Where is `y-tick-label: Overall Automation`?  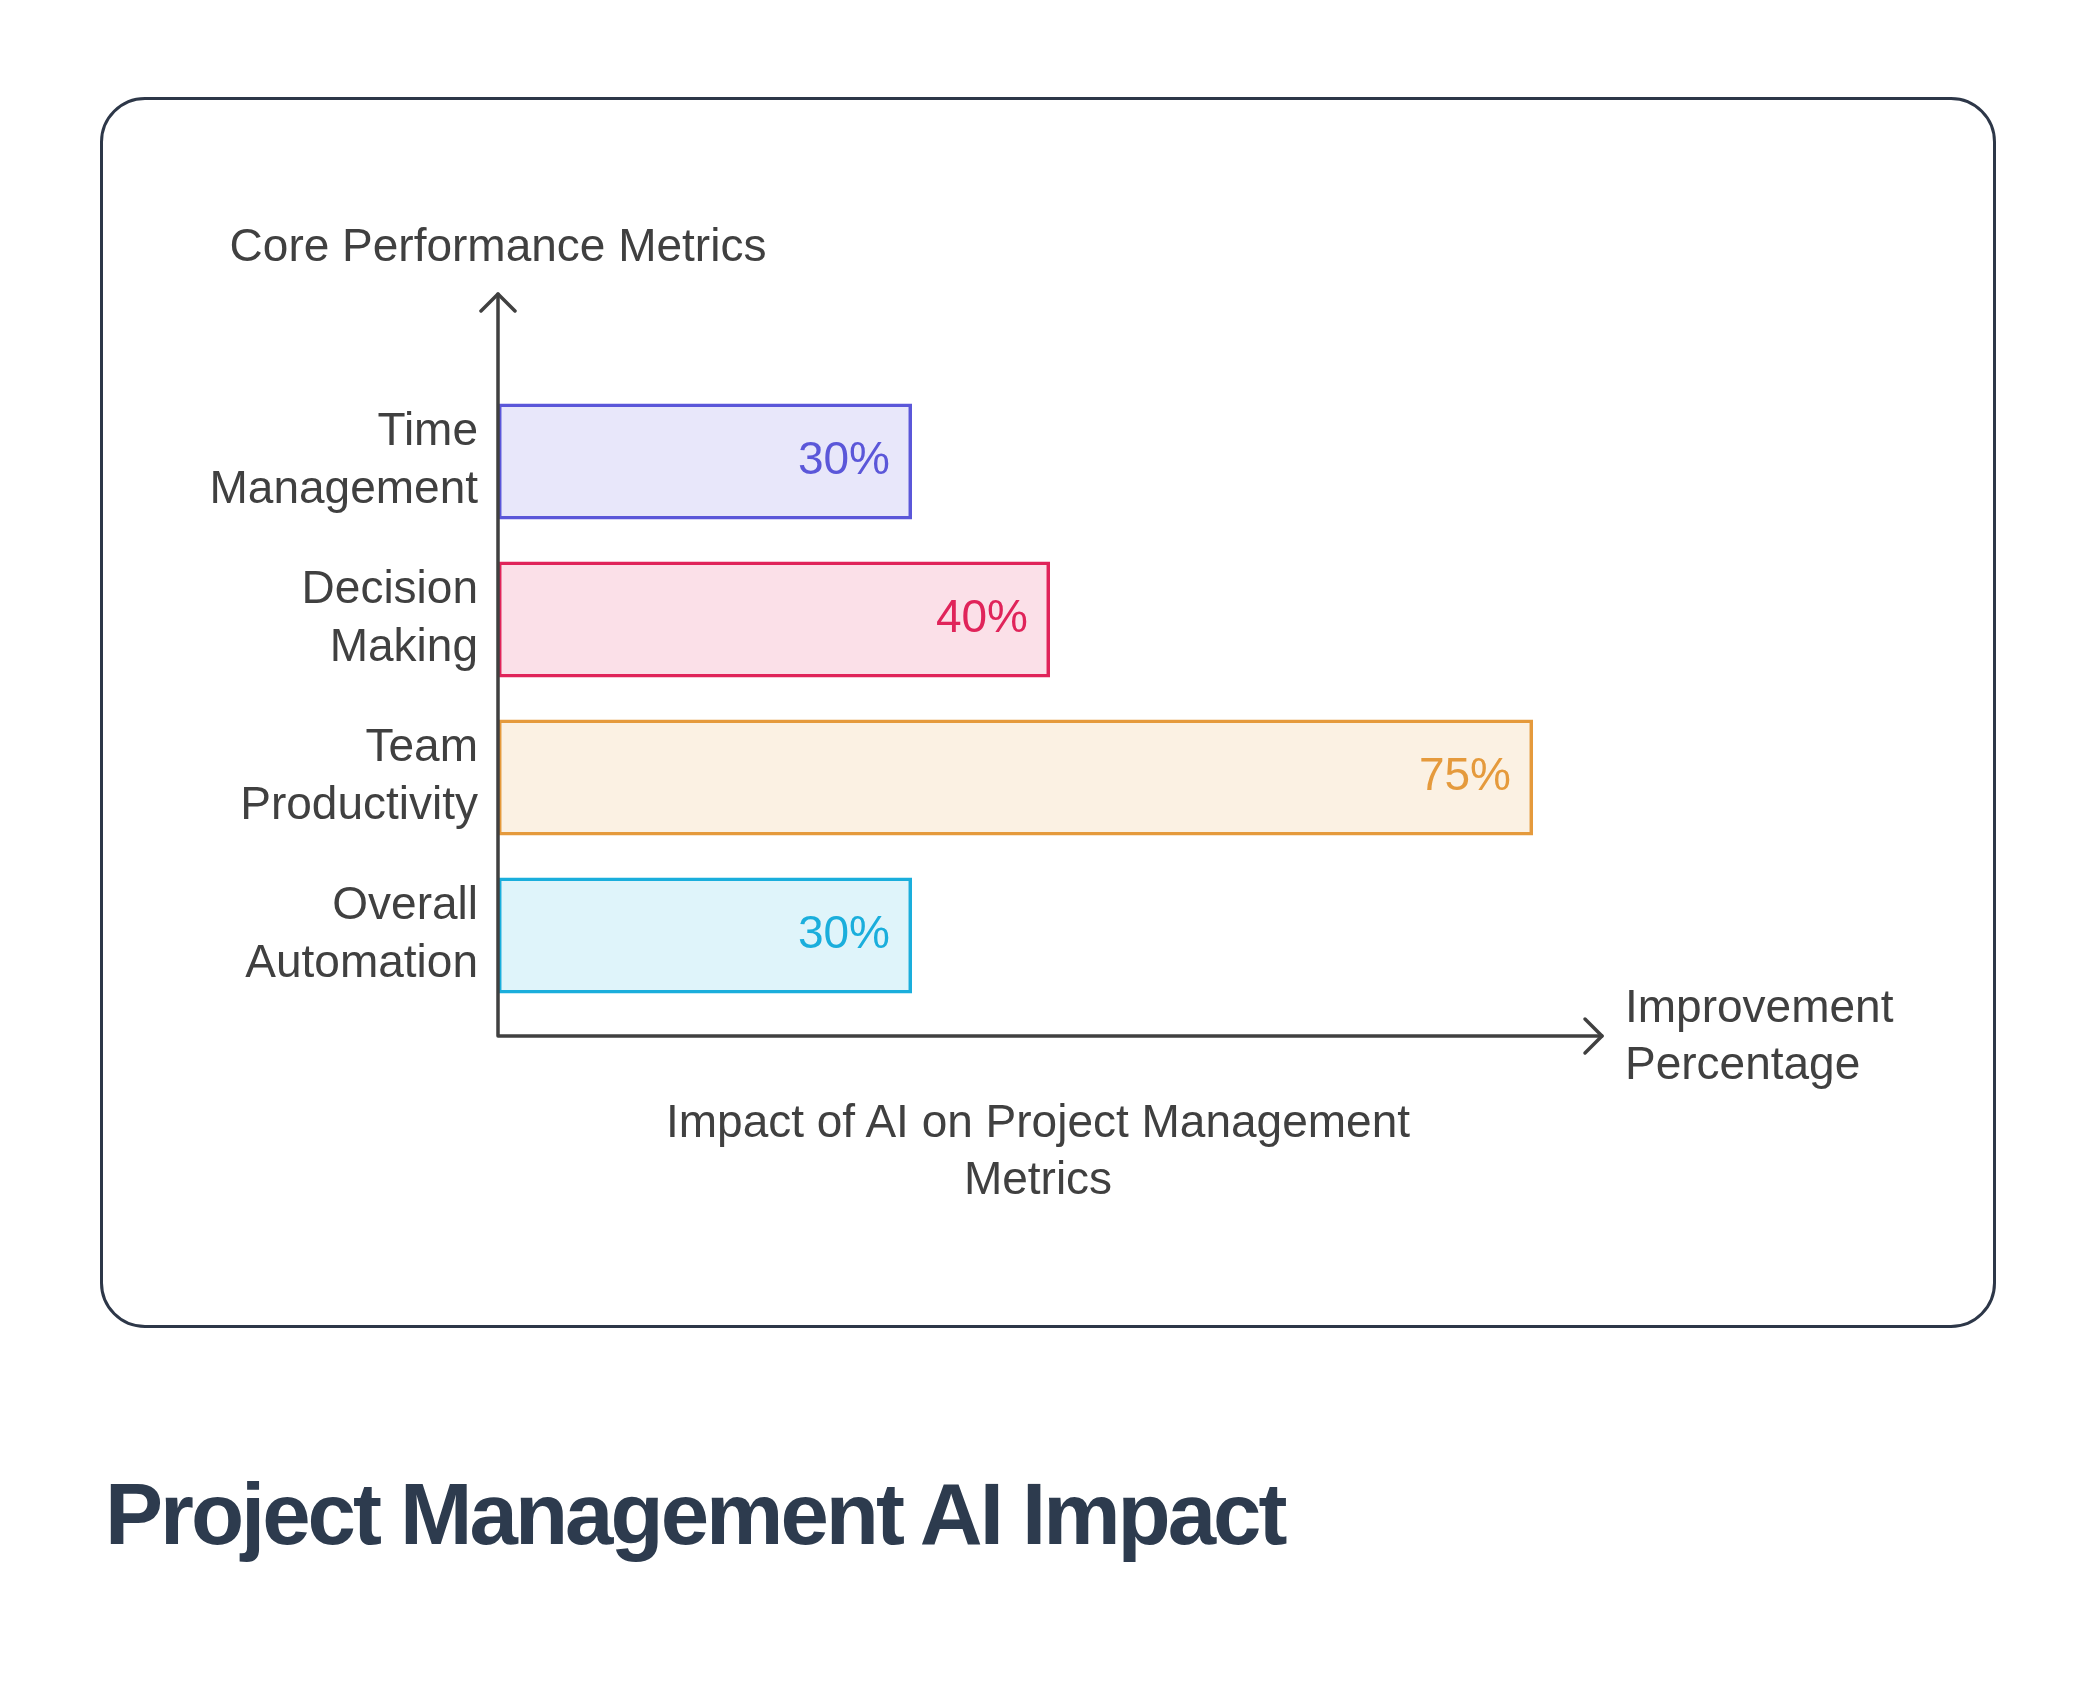 y-tick-label: Overall Automation is located at coordinates (361, 932).